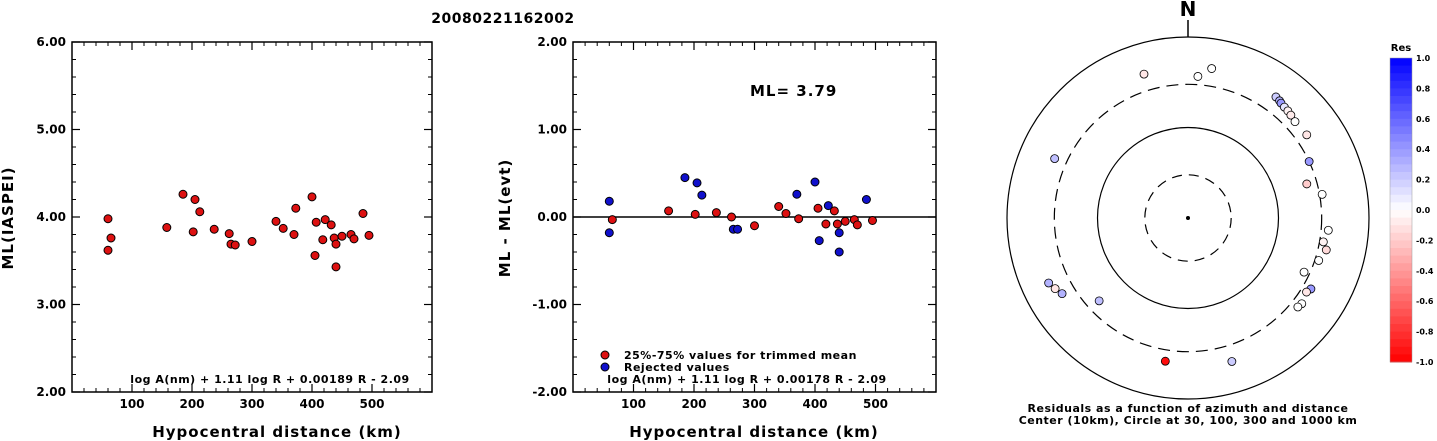 The image size is (1437, 441). I want to click on y-tick-label: 3.00, so click(51, 305).